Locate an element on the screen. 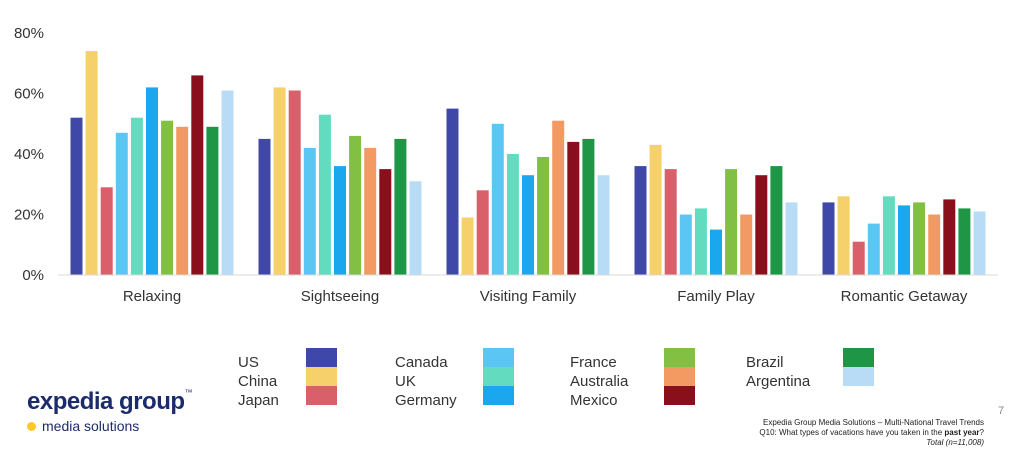 The width and height of the screenshot is (1024, 453). x-tick-label: Romantic Getaway is located at coordinates (904, 296).